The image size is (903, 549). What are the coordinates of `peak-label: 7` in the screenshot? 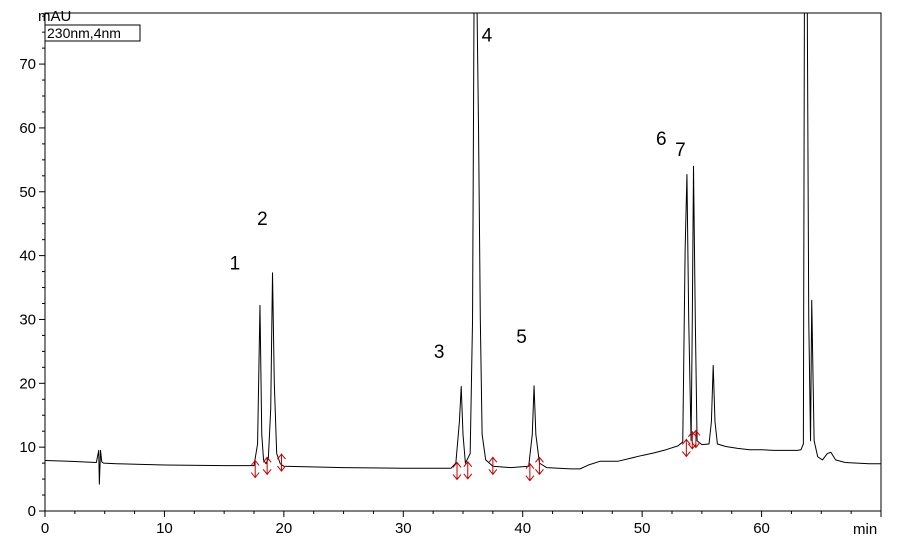 It's located at (680, 150).